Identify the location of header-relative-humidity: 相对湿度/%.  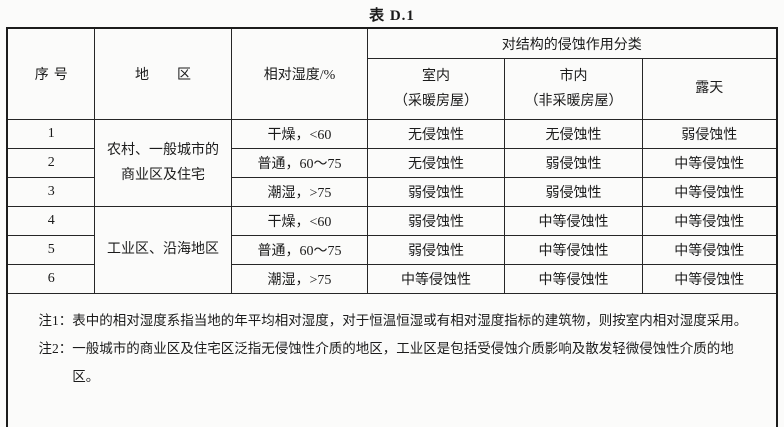
(299, 73).